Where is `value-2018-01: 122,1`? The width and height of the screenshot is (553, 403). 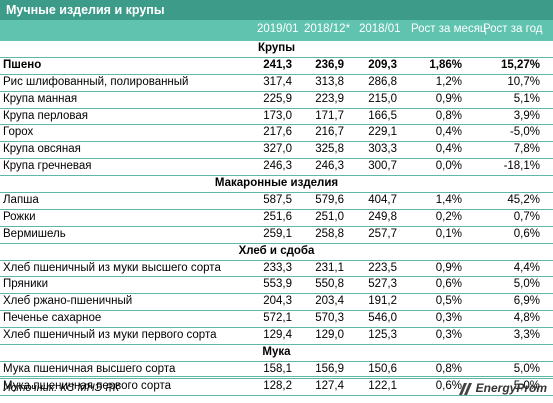 value-2018-01: 122,1 is located at coordinates (382, 385).